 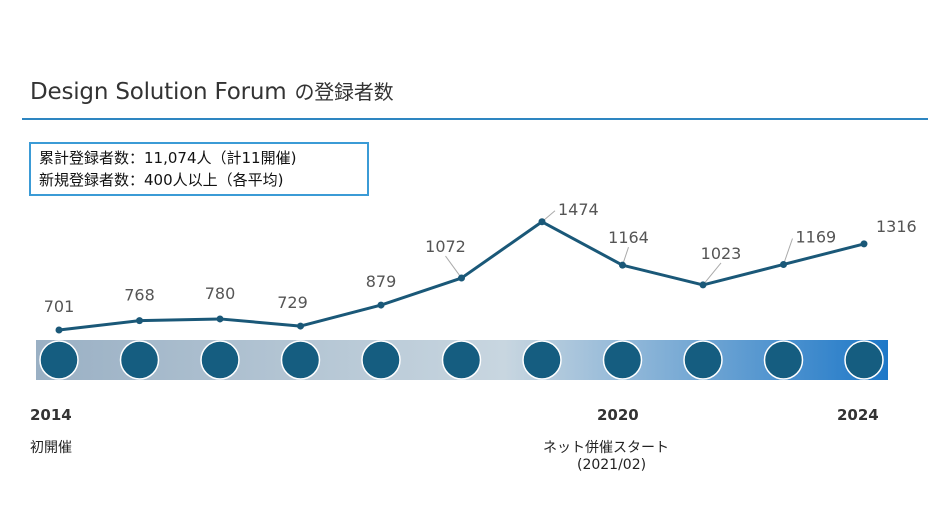 I want to click on title-divider, so click(x=475, y=119).